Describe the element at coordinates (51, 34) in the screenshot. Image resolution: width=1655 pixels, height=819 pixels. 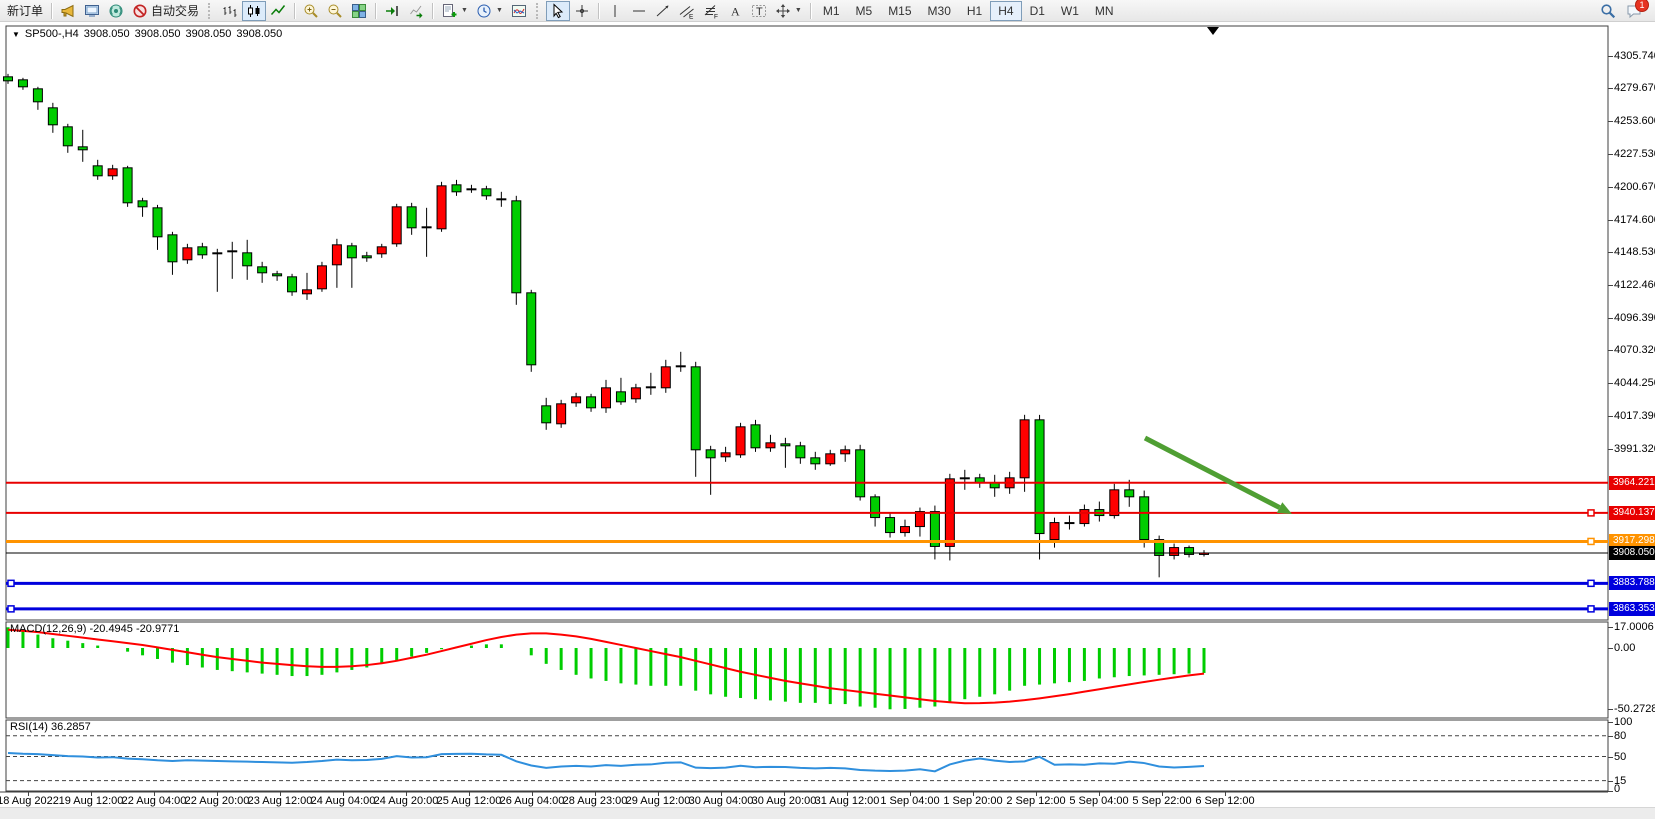
I see `chart-symbol-period: SP500-,H4` at that location.